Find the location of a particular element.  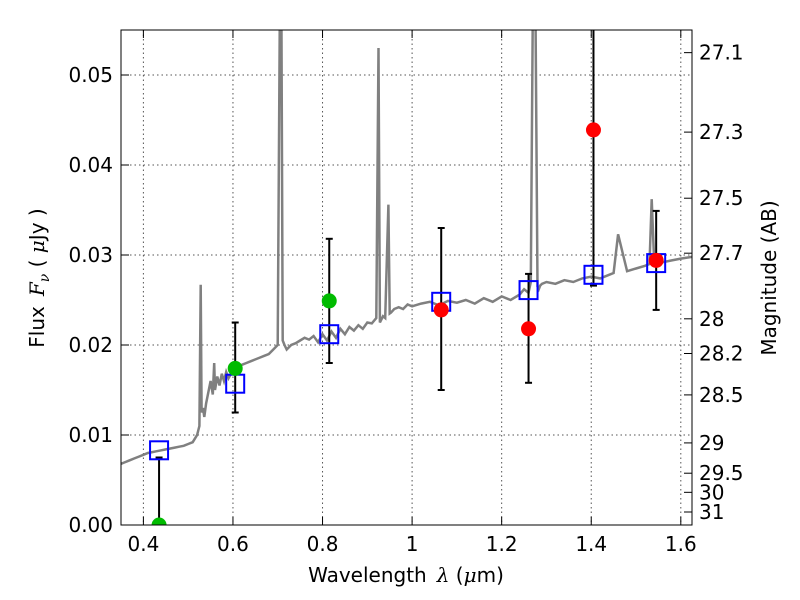

x-tick-label: 0.8 is located at coordinates (323, 544).